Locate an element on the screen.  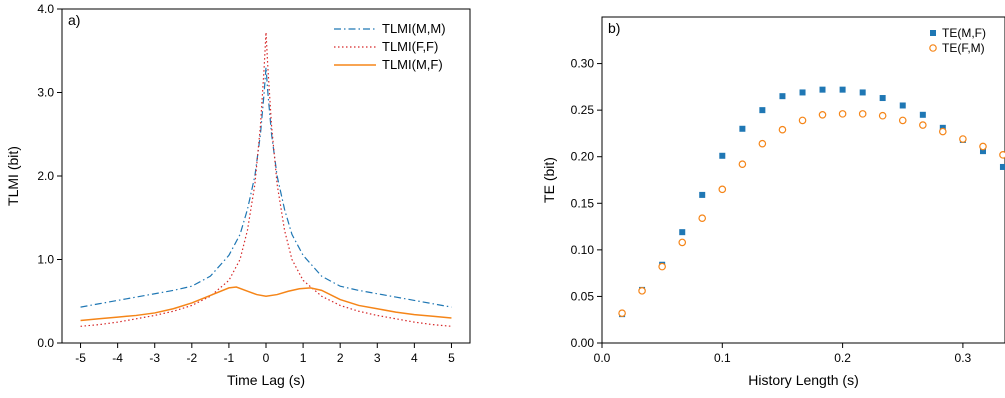
x-tick-label: 1 is located at coordinates (303, 358).